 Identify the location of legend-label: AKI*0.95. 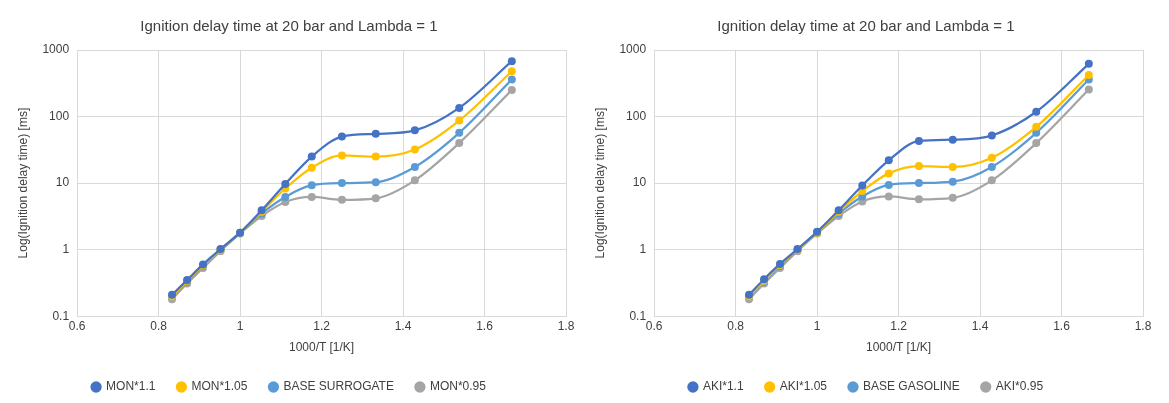
(1019, 386).